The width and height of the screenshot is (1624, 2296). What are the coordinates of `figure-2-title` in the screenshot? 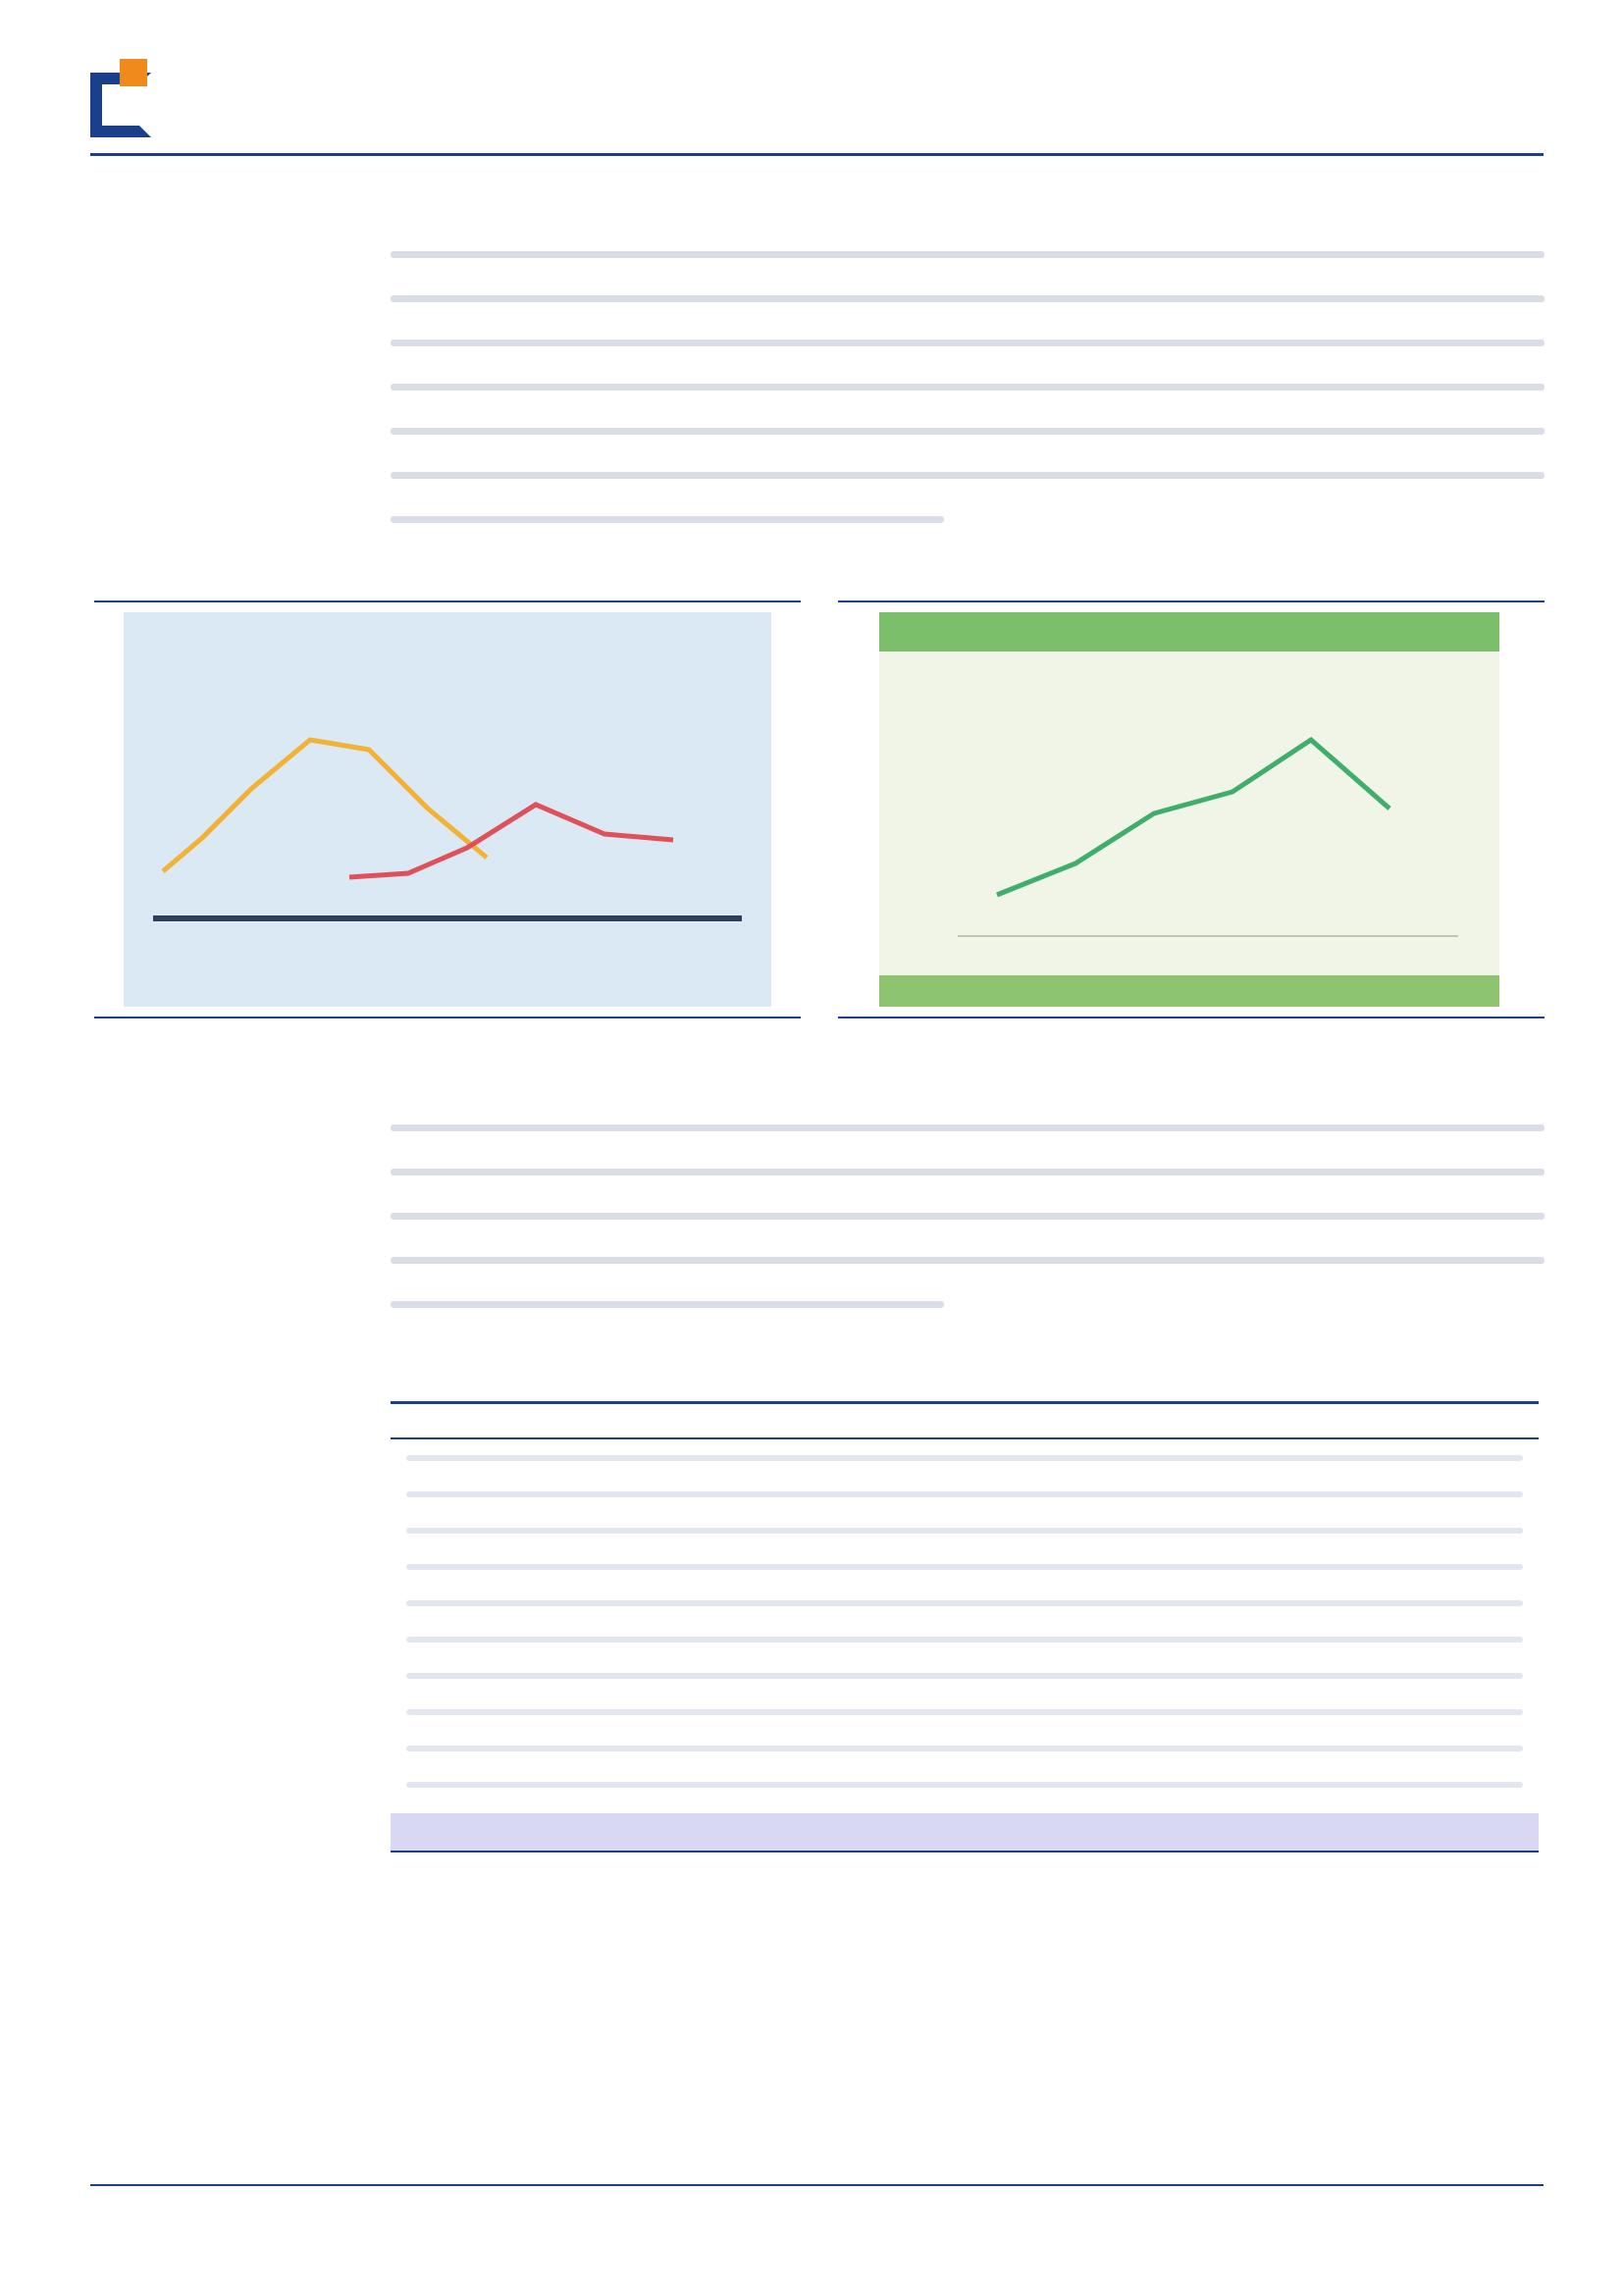 It's located at (447, 582).